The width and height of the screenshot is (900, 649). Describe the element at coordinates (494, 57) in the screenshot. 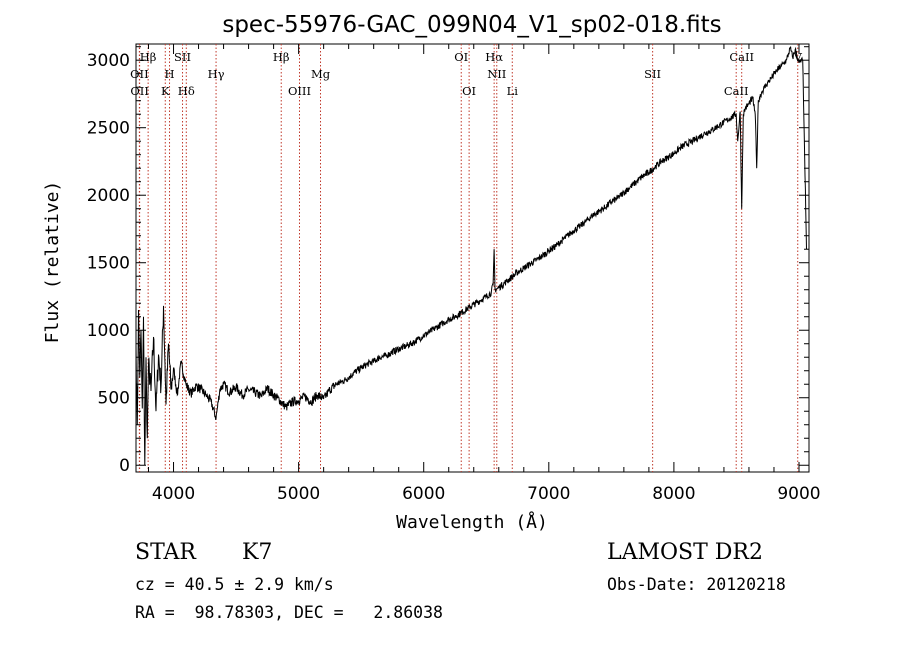

I see `line-marker-label: Hα` at that location.